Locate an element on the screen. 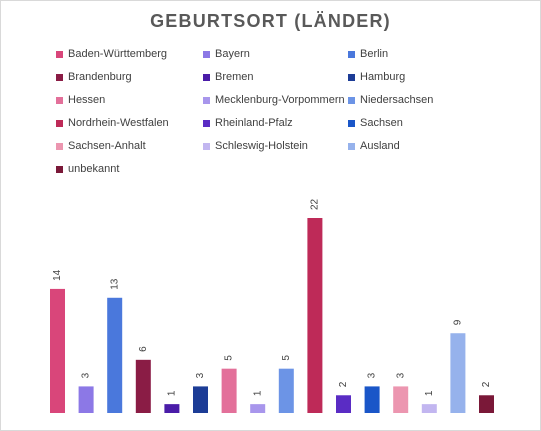 This screenshot has height=431, width=541. bar-mecklenburg-vorpommern is located at coordinates (258, 408).